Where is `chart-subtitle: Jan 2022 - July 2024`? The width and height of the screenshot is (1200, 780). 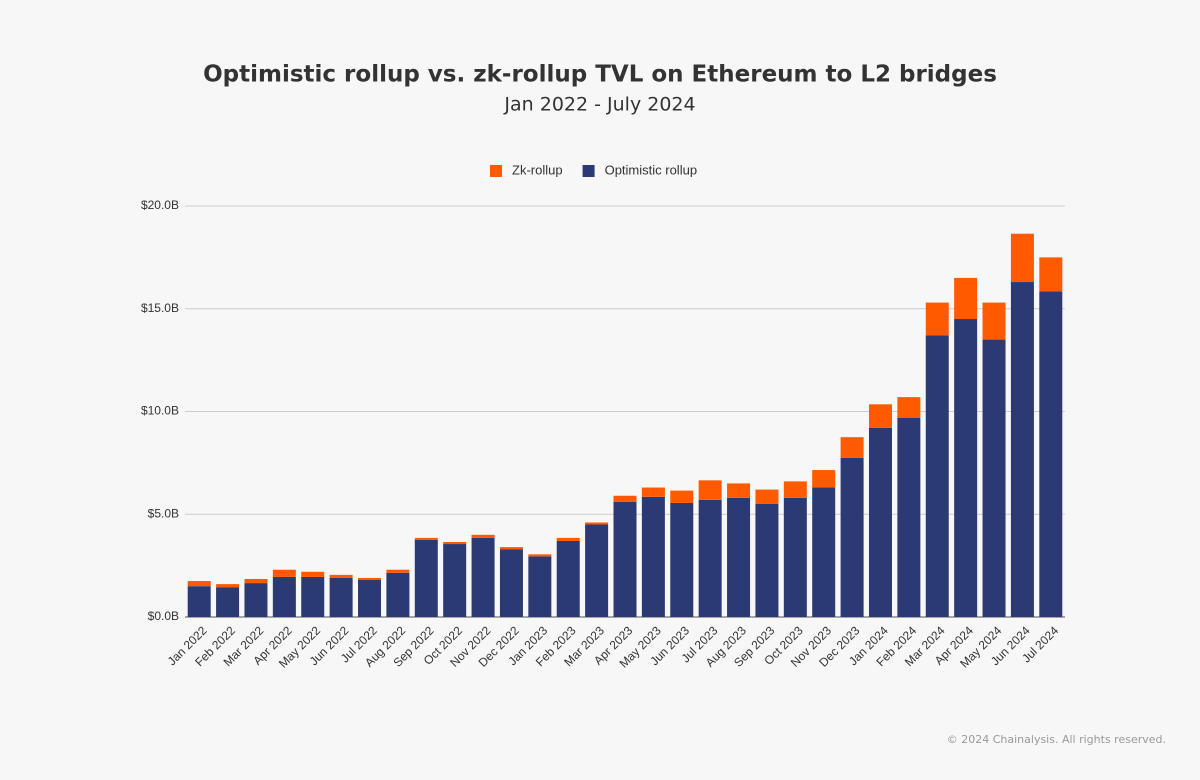
chart-subtitle: Jan 2022 - July 2024 is located at coordinates (599, 105).